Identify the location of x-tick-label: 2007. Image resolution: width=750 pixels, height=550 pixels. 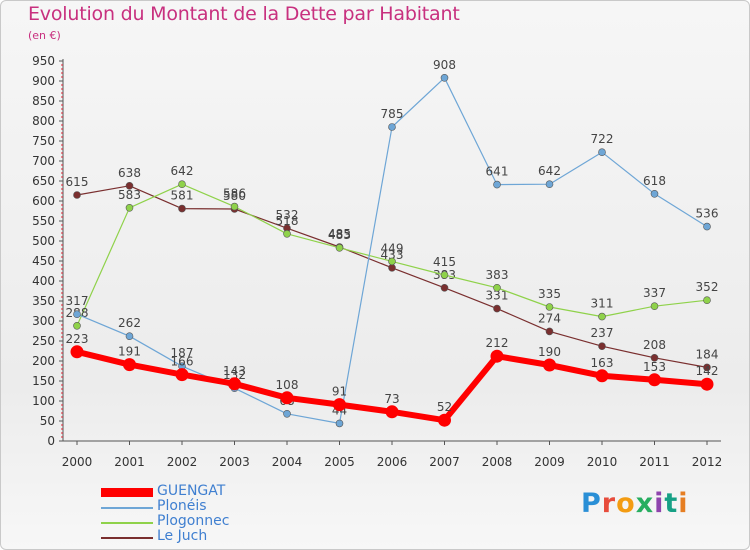
(444, 462).